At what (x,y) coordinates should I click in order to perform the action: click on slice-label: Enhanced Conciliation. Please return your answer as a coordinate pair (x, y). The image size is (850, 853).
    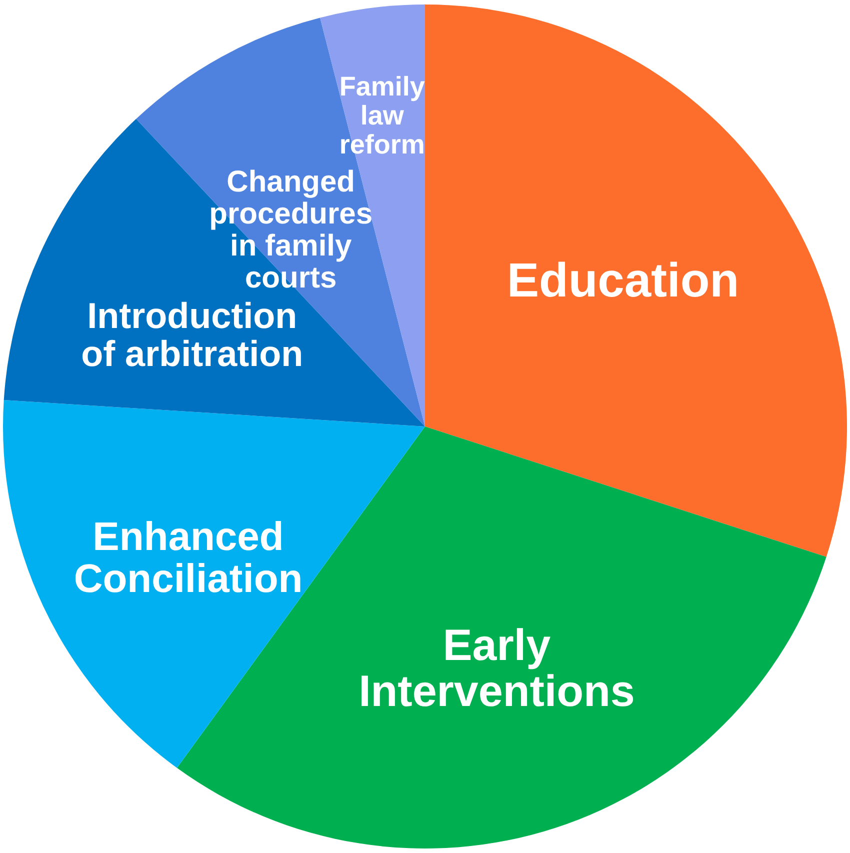
    Looking at the image, I should click on (188, 557).